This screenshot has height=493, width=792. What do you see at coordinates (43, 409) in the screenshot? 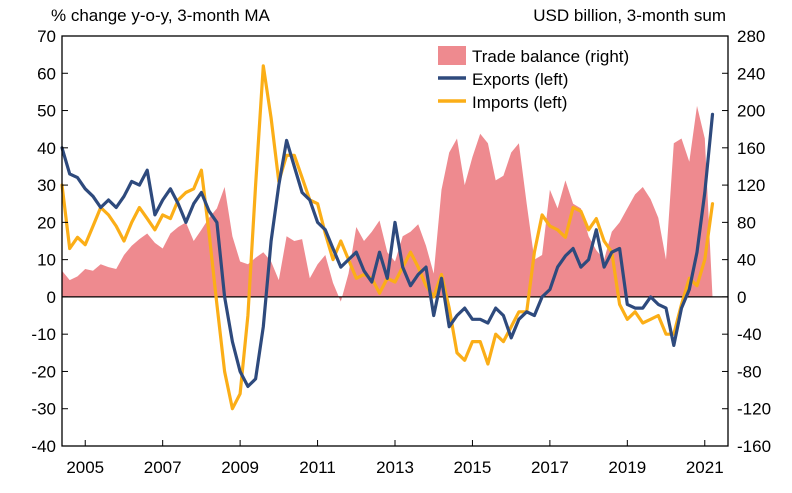
I see `left-tick-label: -30` at bounding box center [43, 409].